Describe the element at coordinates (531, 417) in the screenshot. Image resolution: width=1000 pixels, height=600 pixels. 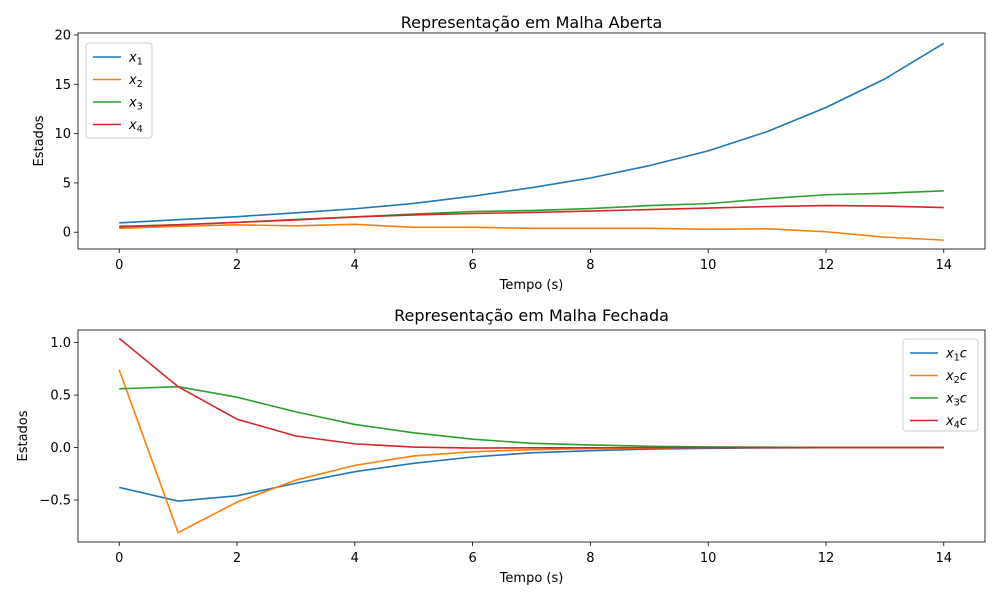
I see `series-line-x3c` at that location.